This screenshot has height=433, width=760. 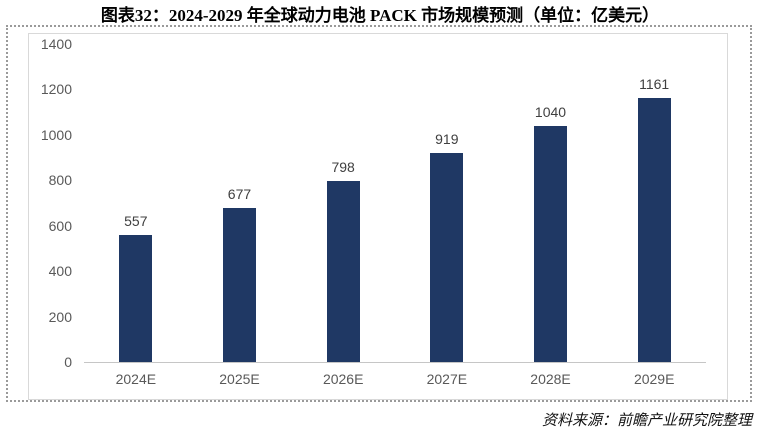 I want to click on y-tick-label: 600, so click(x=60, y=225).